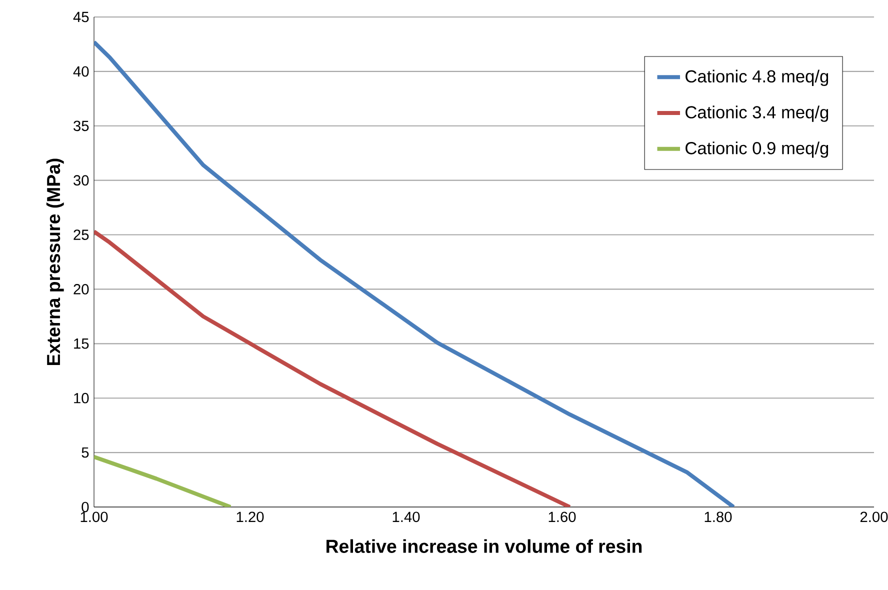 This screenshot has height=590, width=888. I want to click on y-tick-label: 45, so click(81, 17).